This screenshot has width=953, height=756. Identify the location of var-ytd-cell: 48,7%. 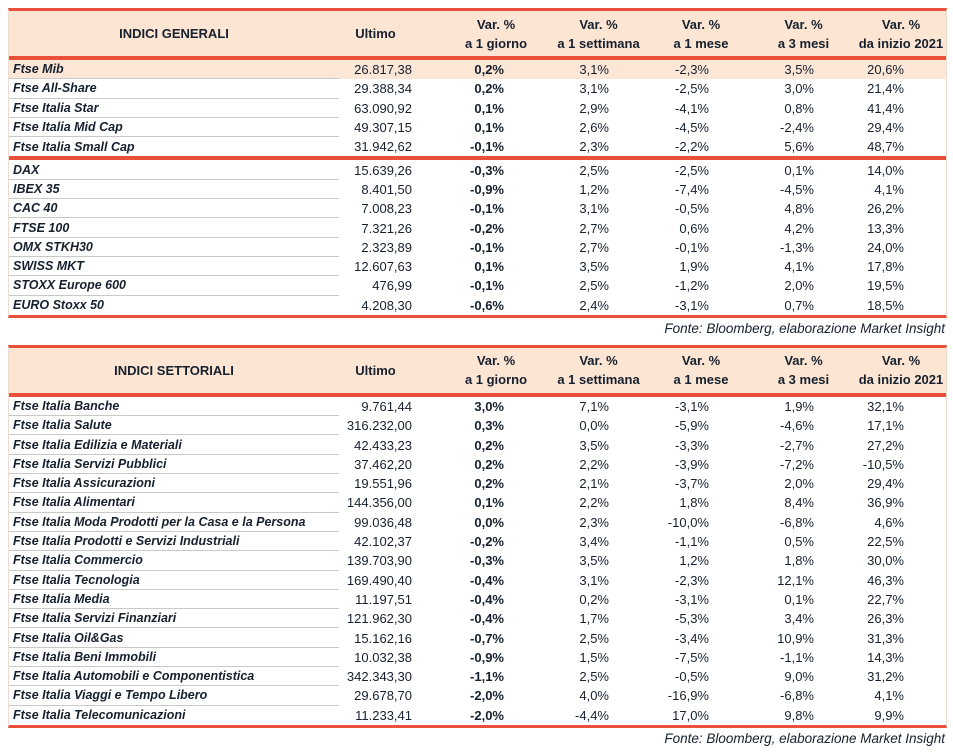
(885, 147).